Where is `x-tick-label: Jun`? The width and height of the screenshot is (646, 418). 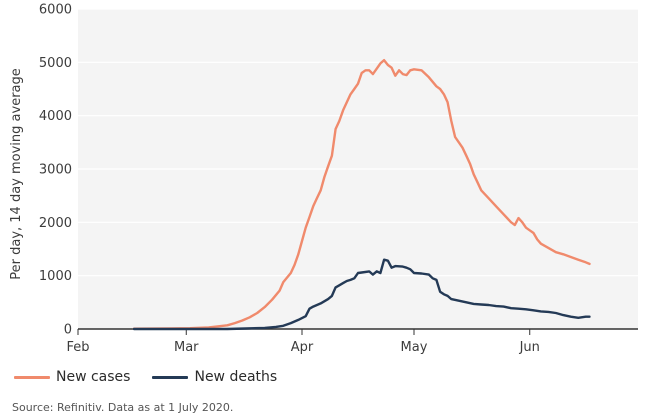 x-tick-label: Jun is located at coordinates (529, 347).